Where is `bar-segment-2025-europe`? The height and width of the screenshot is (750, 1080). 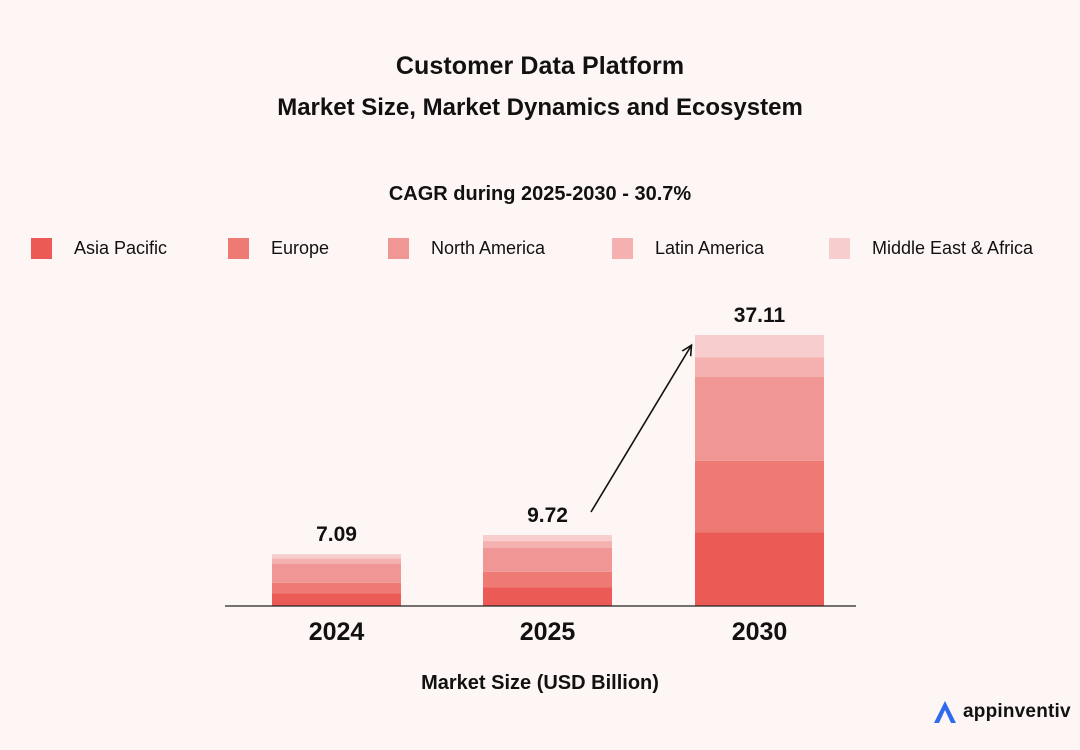 bar-segment-2025-europe is located at coordinates (547, 579).